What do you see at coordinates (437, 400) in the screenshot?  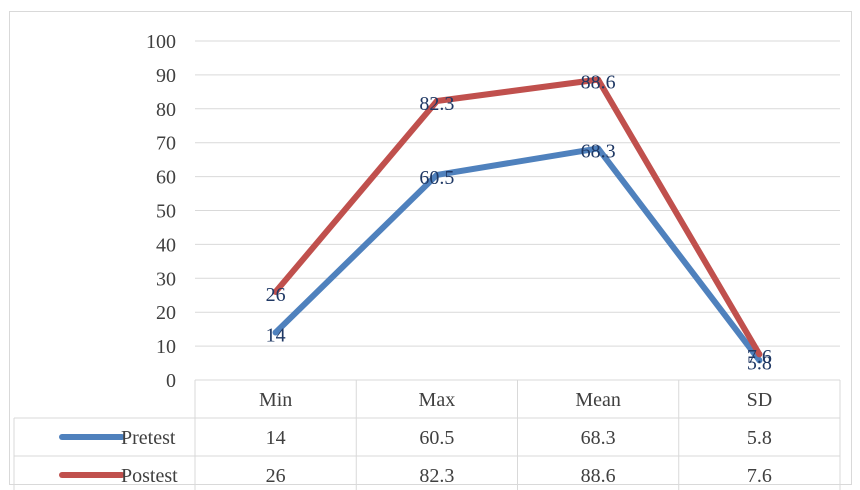 I see `x-category-label: Max` at bounding box center [437, 400].